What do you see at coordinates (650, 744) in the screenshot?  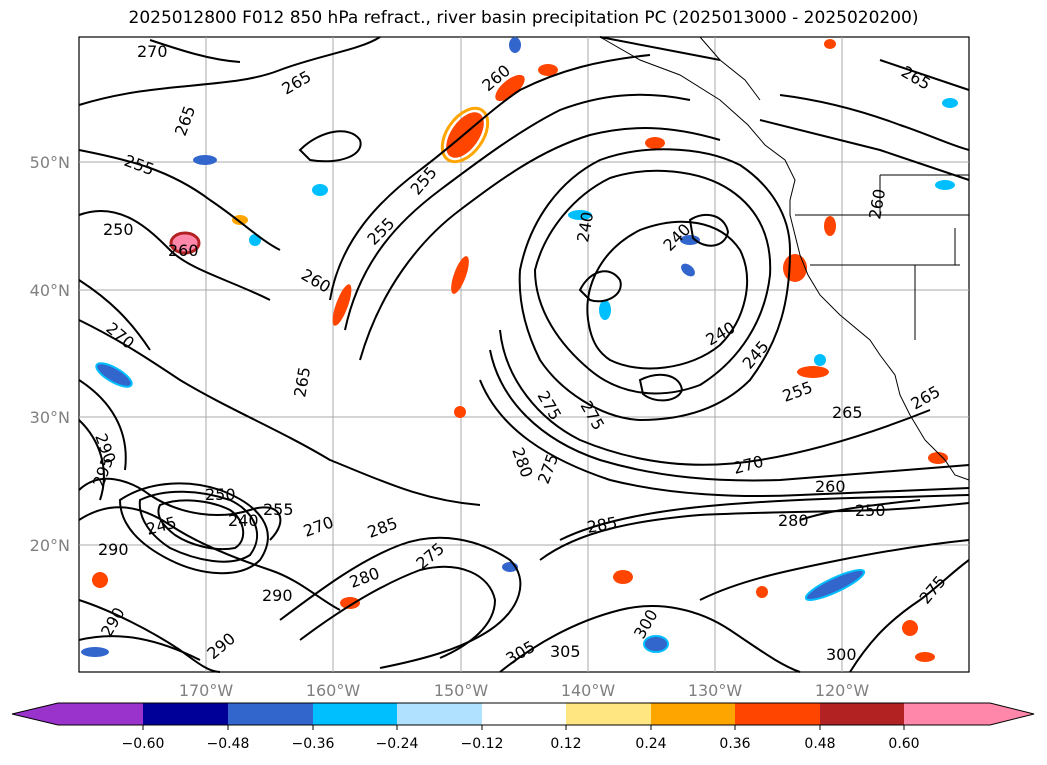 I see `colorbar-tick-label: 0.24` at bounding box center [650, 744].